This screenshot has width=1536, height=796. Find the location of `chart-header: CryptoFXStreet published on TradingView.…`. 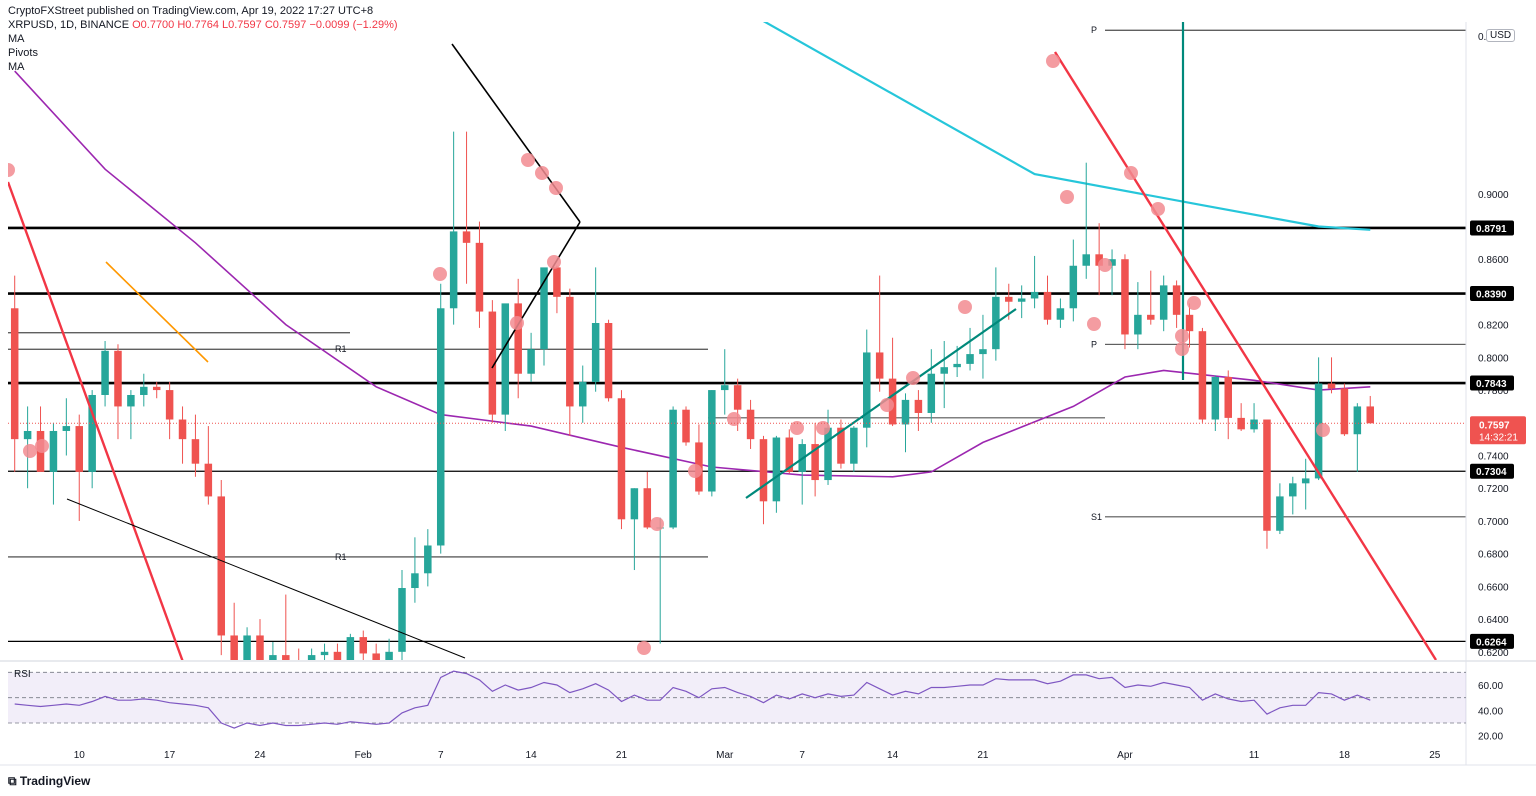

chart-header: CryptoFXStreet published on TradingView.… is located at coordinates (203, 39).